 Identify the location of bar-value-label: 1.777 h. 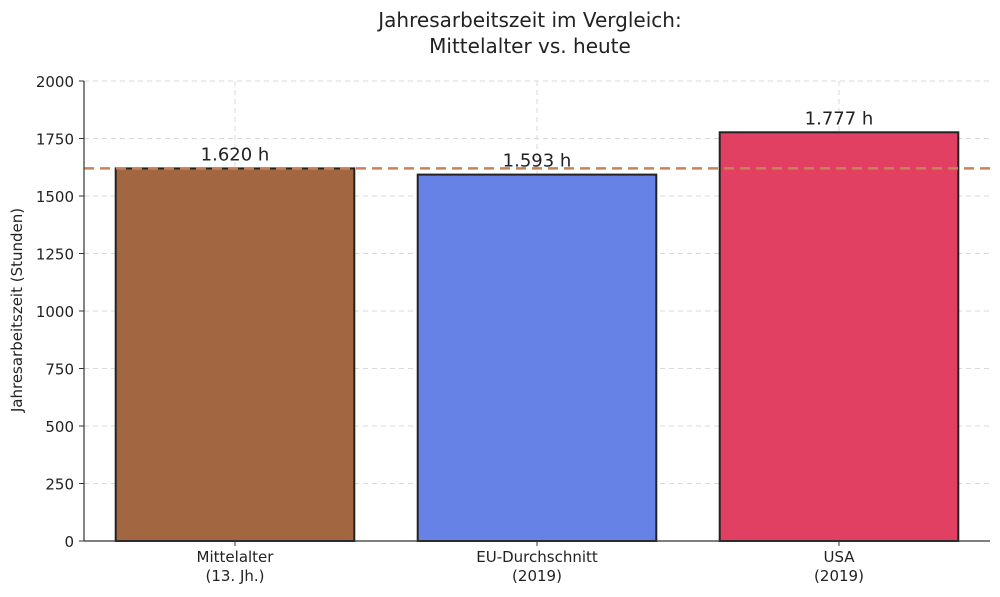
(839, 118).